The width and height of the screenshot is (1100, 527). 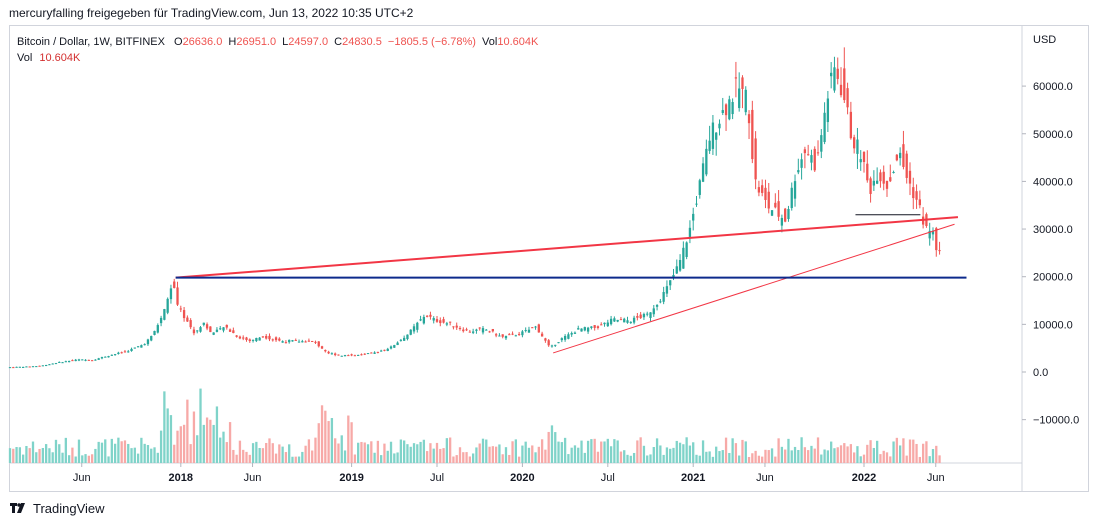 I want to click on time-tick-label: 2018, so click(x=181, y=478).